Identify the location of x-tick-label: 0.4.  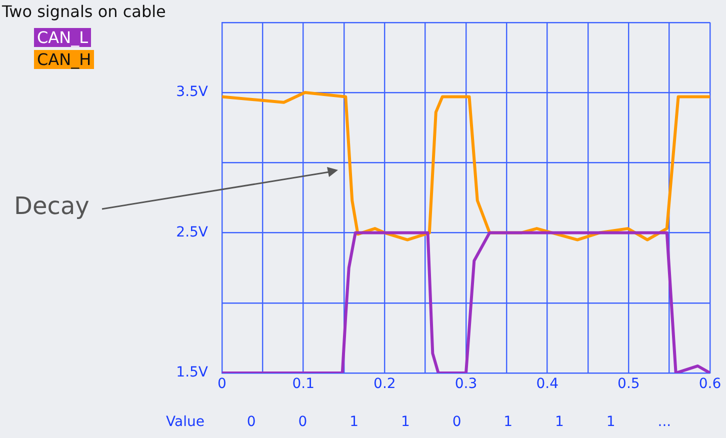
(547, 384).